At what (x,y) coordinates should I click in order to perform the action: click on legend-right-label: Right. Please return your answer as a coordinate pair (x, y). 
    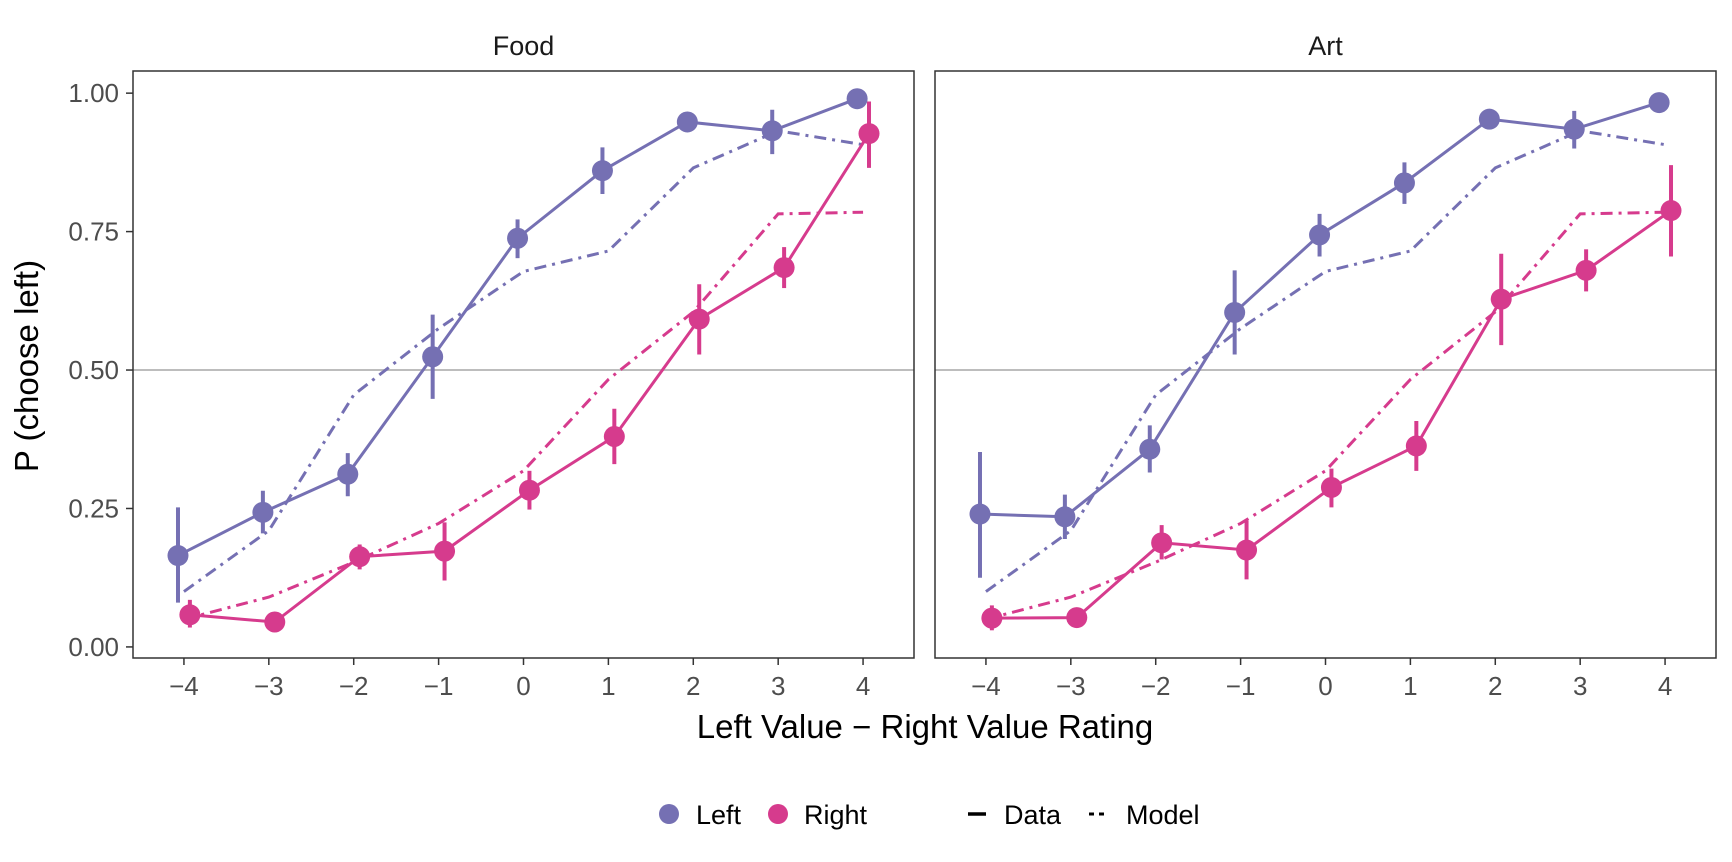
    Looking at the image, I should click on (836, 815).